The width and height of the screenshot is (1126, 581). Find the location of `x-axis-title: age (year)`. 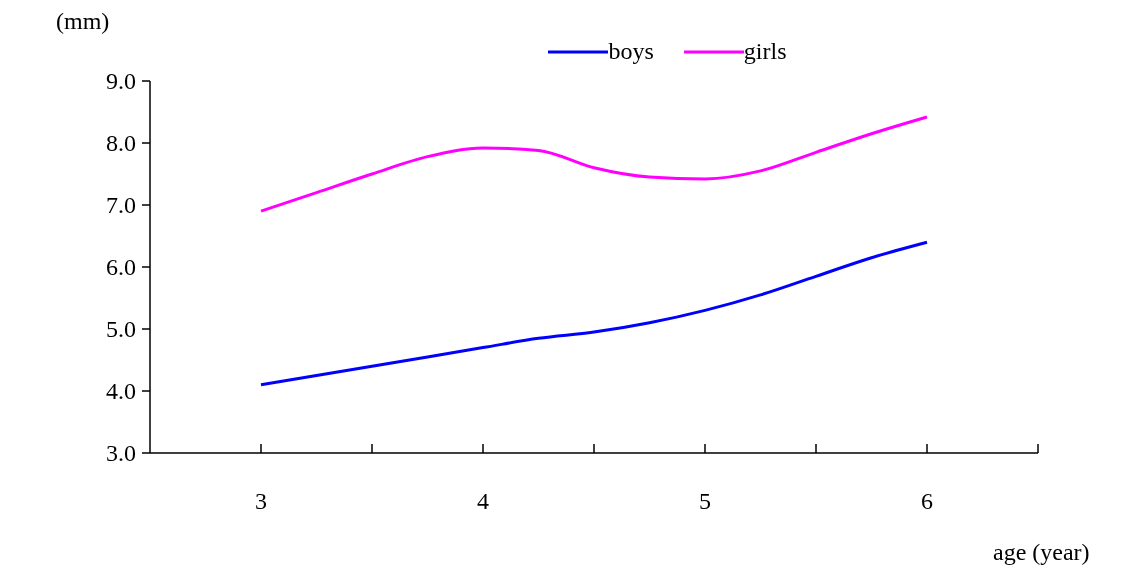

x-axis-title: age (year) is located at coordinates (1041, 552).